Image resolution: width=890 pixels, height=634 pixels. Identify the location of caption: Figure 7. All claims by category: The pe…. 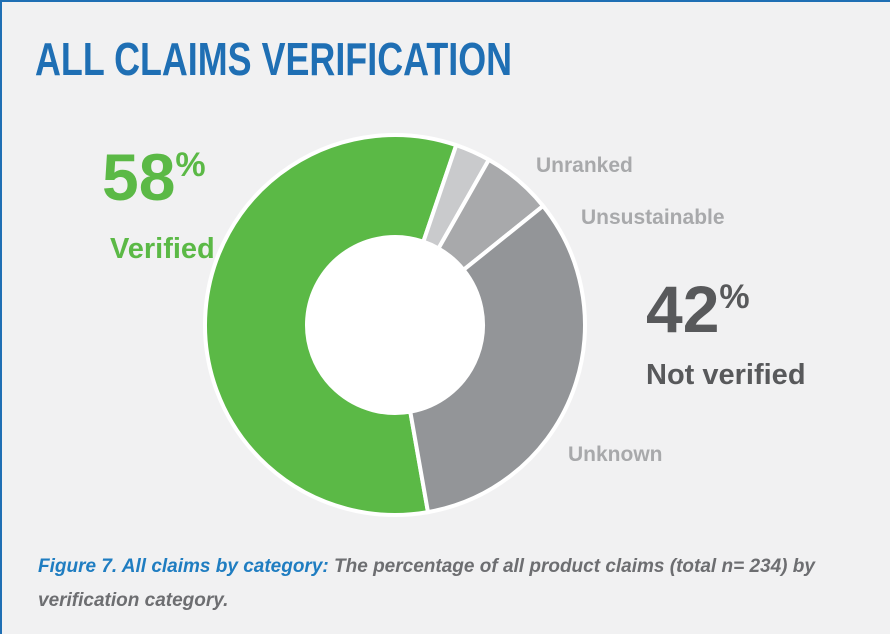
(428, 584).